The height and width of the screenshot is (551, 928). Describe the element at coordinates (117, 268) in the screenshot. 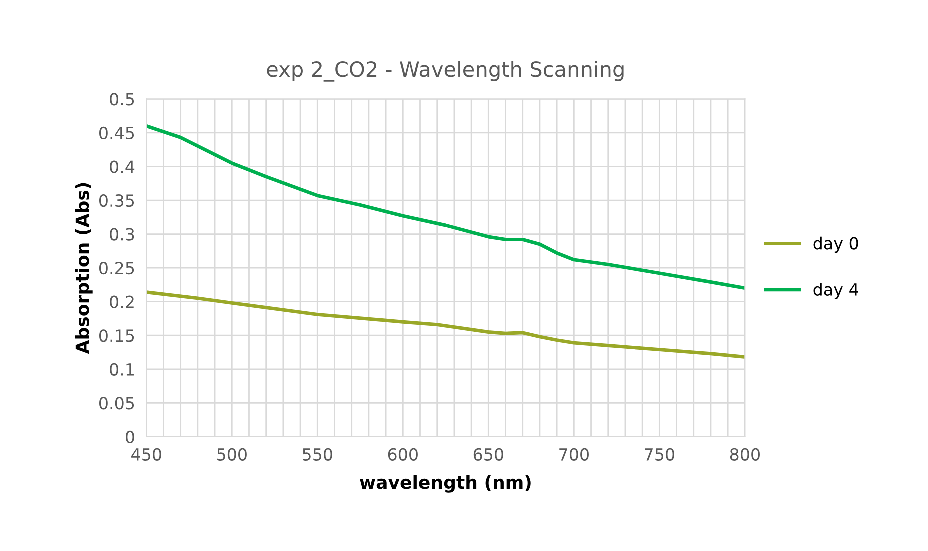

I see `y-tick-label: 0.25` at that location.